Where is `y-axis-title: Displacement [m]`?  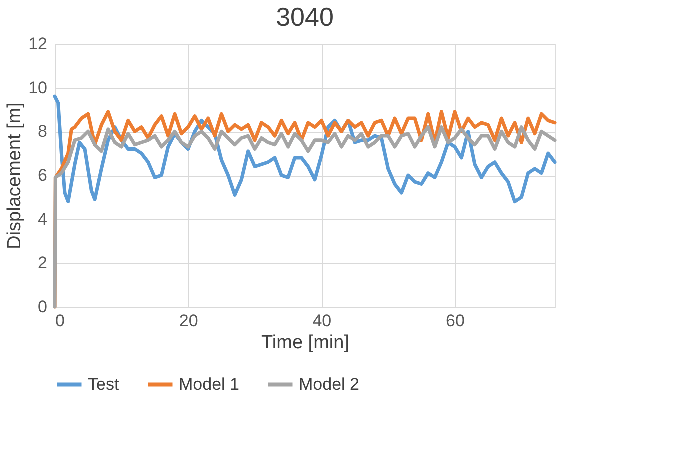
y-axis-title: Displacement [m] is located at coordinates (15, 176).